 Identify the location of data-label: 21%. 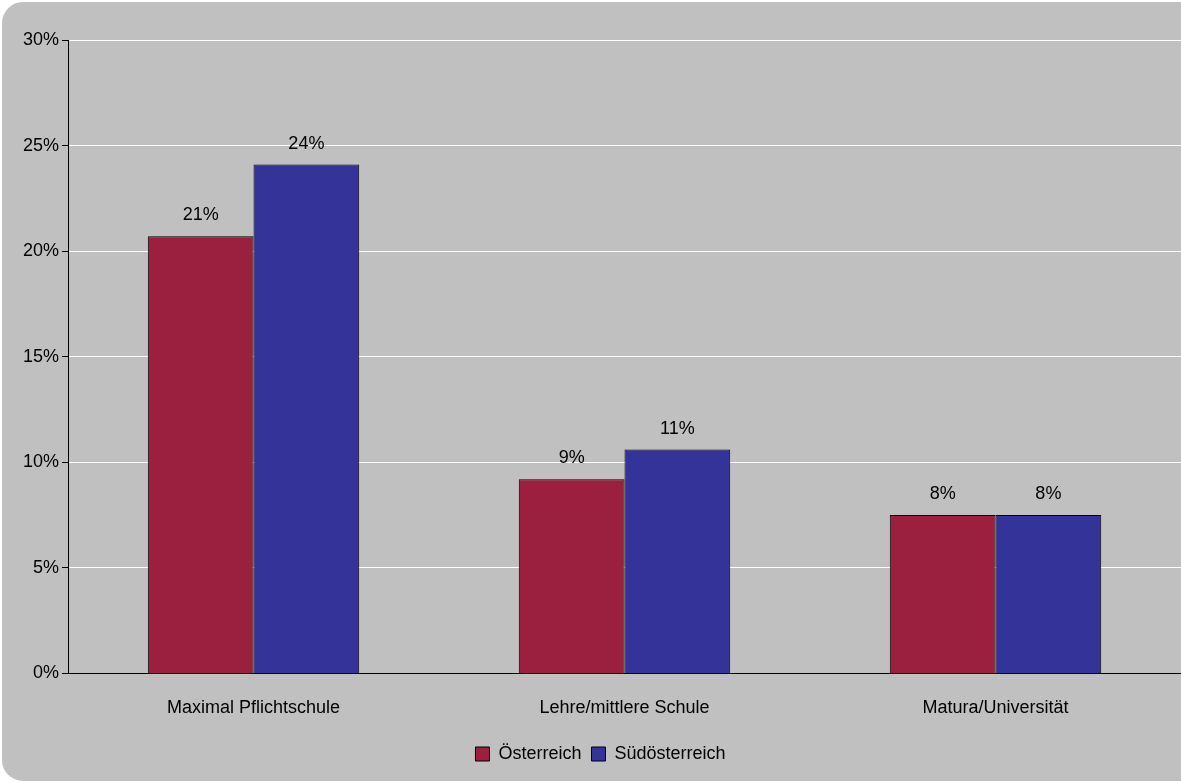
(200, 214).